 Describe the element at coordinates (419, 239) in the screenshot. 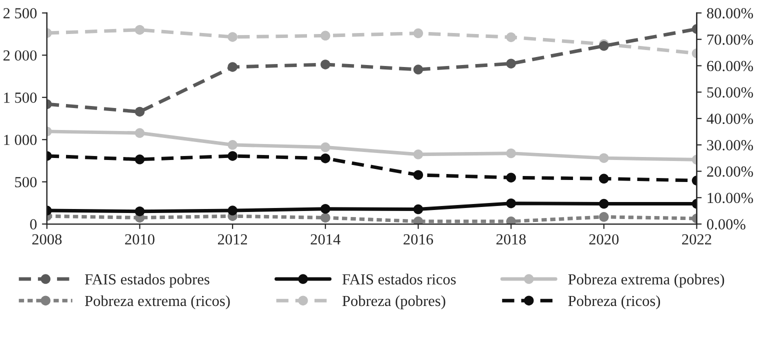

I see `x-tick-label: 2016` at that location.